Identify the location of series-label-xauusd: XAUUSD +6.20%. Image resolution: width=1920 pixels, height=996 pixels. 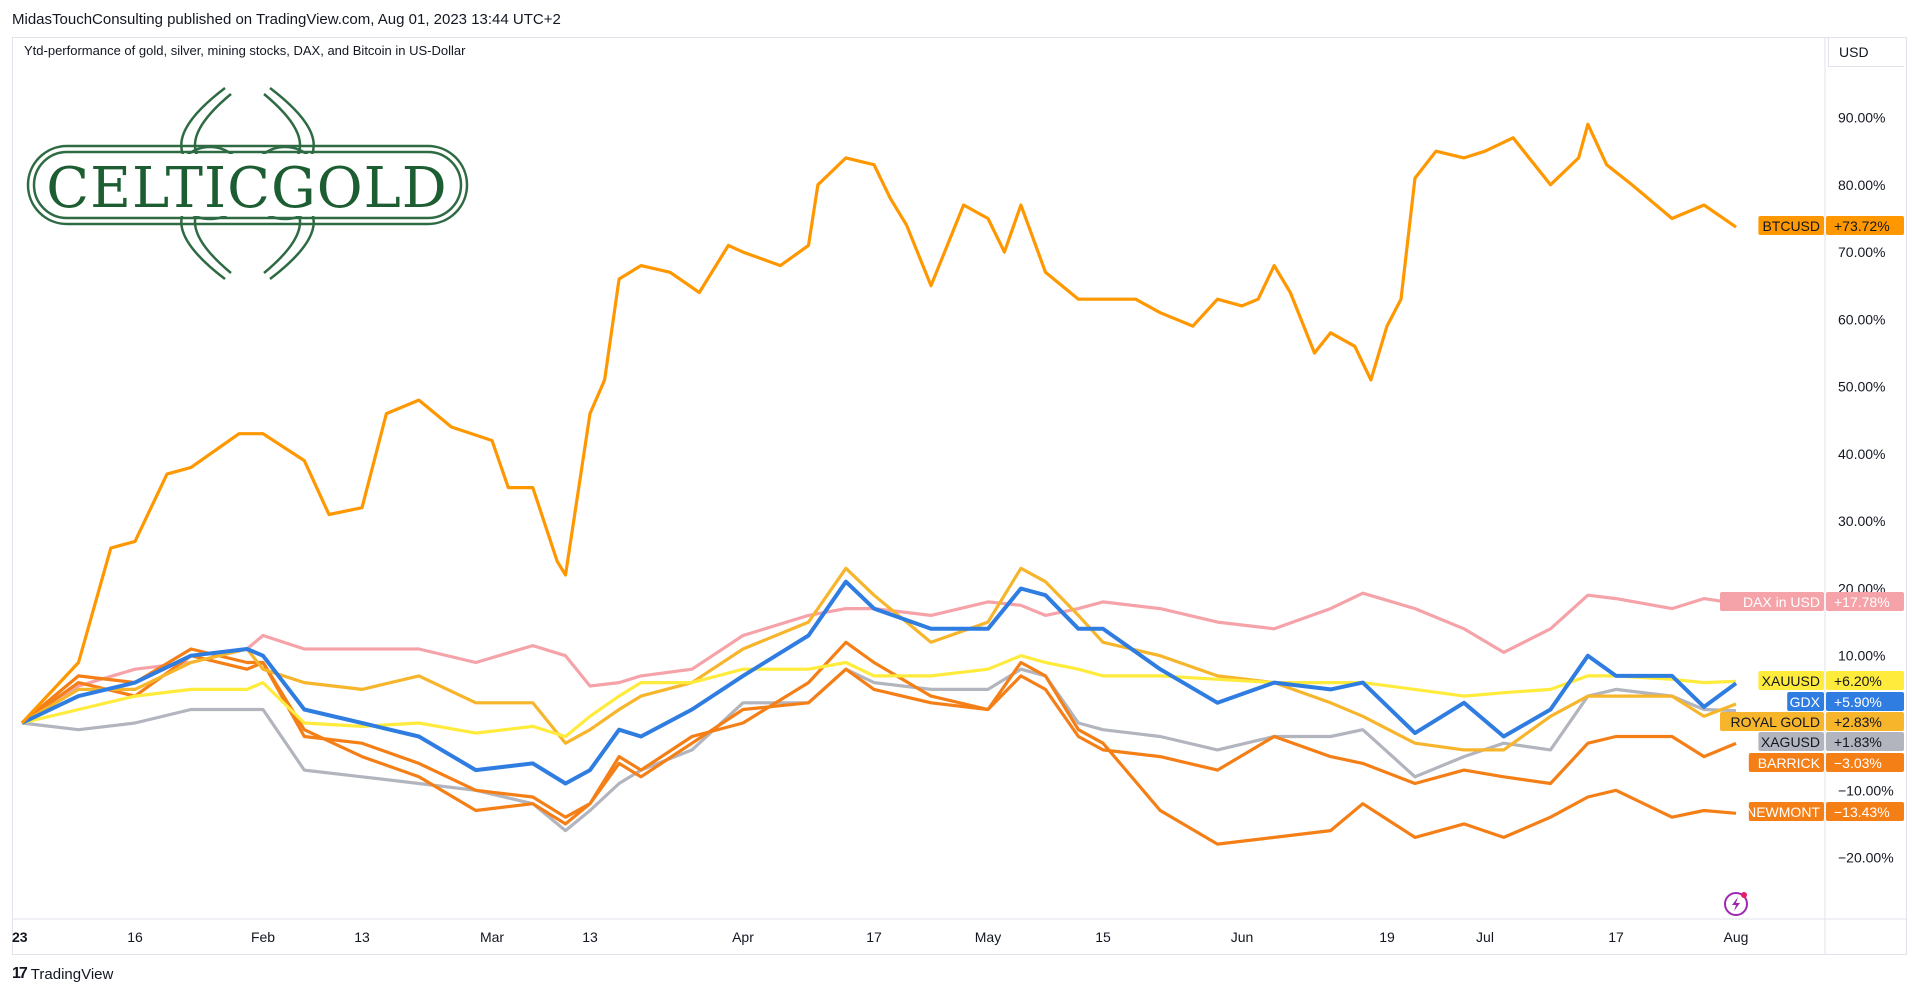
(1831, 680).